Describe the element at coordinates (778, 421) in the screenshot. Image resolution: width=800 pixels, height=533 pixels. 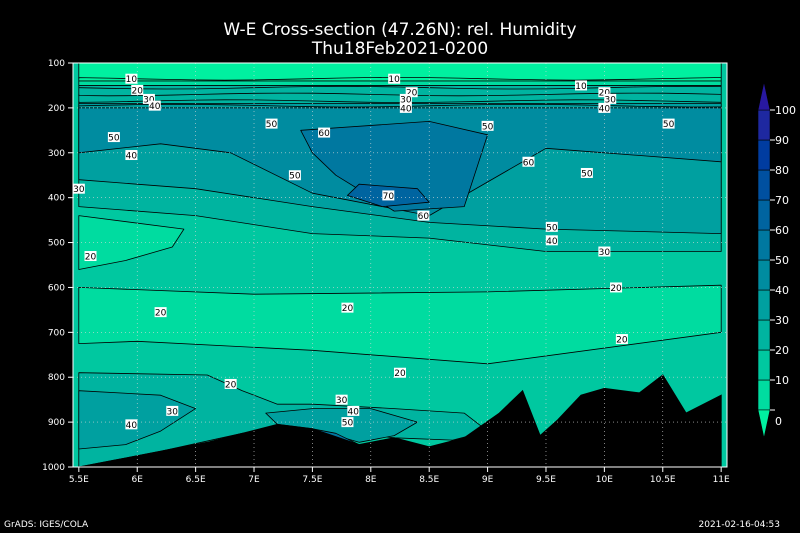
I see `colorbar-label: 0` at that location.